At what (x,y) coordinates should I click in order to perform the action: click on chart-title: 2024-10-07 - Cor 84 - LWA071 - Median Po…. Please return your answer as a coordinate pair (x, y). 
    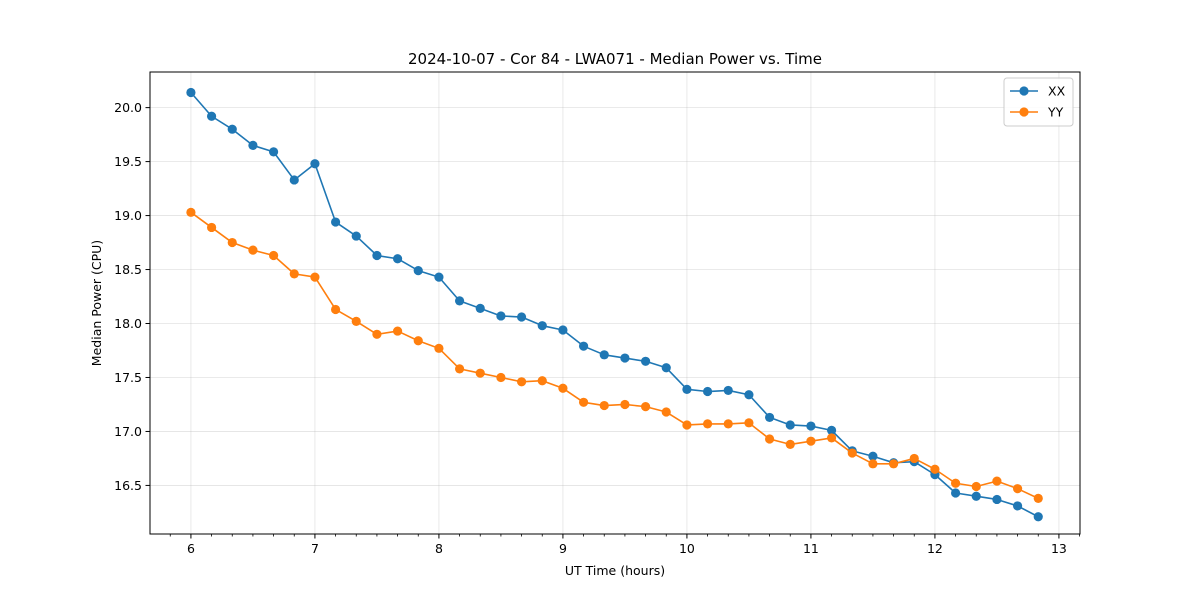
    Looking at the image, I should click on (615, 59).